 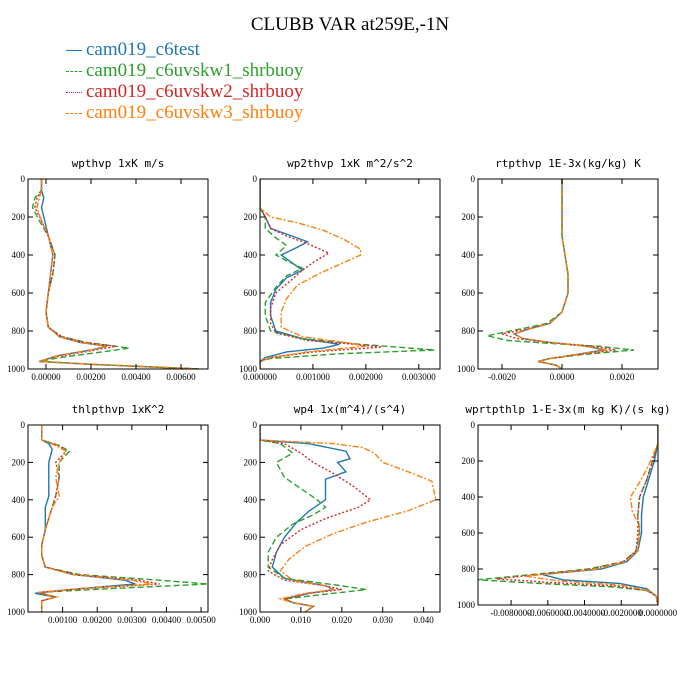 What do you see at coordinates (548, 613) in the screenshot?
I see `x-tick-label: -0.0060000` at bounding box center [548, 613].